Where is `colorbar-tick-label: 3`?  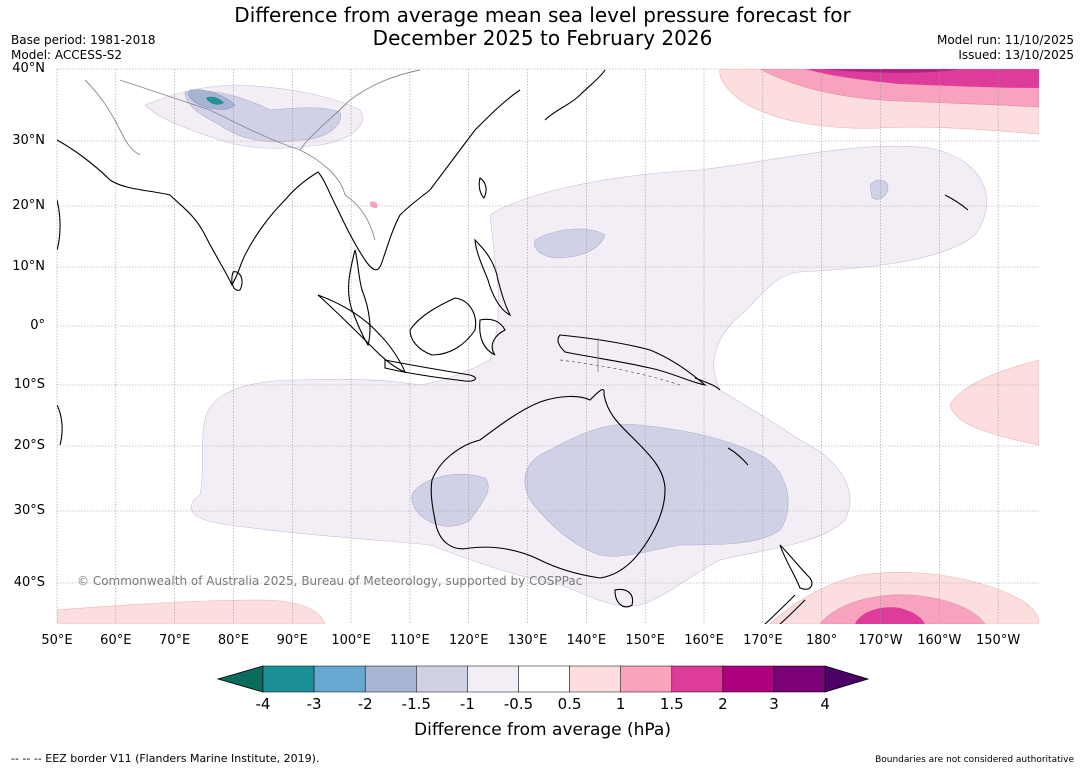
colorbar-tick-label: 3 is located at coordinates (774, 704).